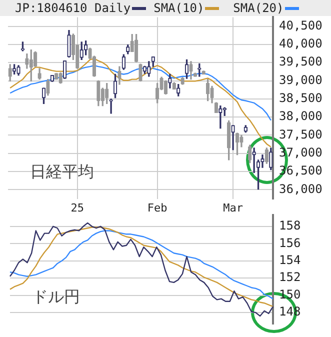  Describe the element at coordinates (300, 79) in the screenshot. I see `y-tick-label: 39,000` at that location.